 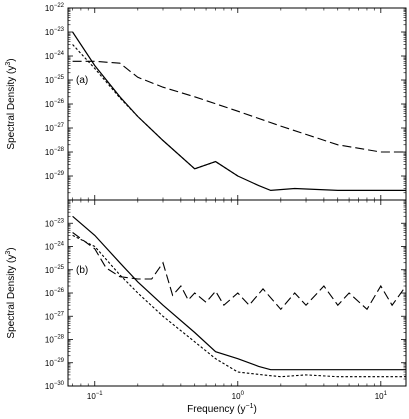 I want to click on x-axis-tick-labels: 10⁻¹ 10⁰ 10¹, so click(x=237, y=396).